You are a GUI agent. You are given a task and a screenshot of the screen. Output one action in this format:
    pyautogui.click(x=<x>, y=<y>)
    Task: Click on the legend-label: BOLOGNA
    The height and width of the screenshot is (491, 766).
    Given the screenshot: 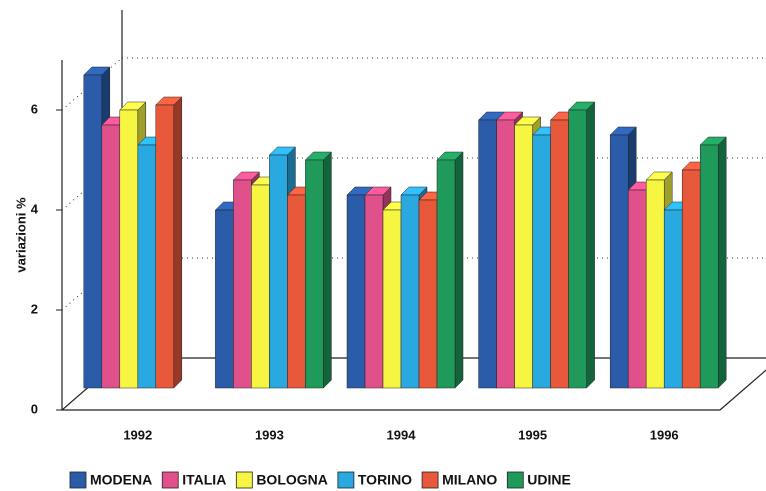 What is the action you would take?
    pyautogui.click(x=292, y=480)
    